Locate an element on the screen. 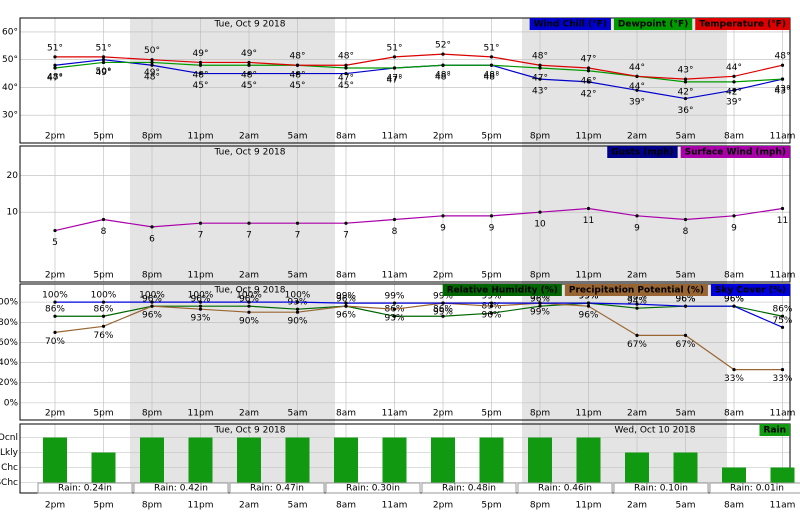  y-tick-label: 20 is located at coordinates (13, 176).